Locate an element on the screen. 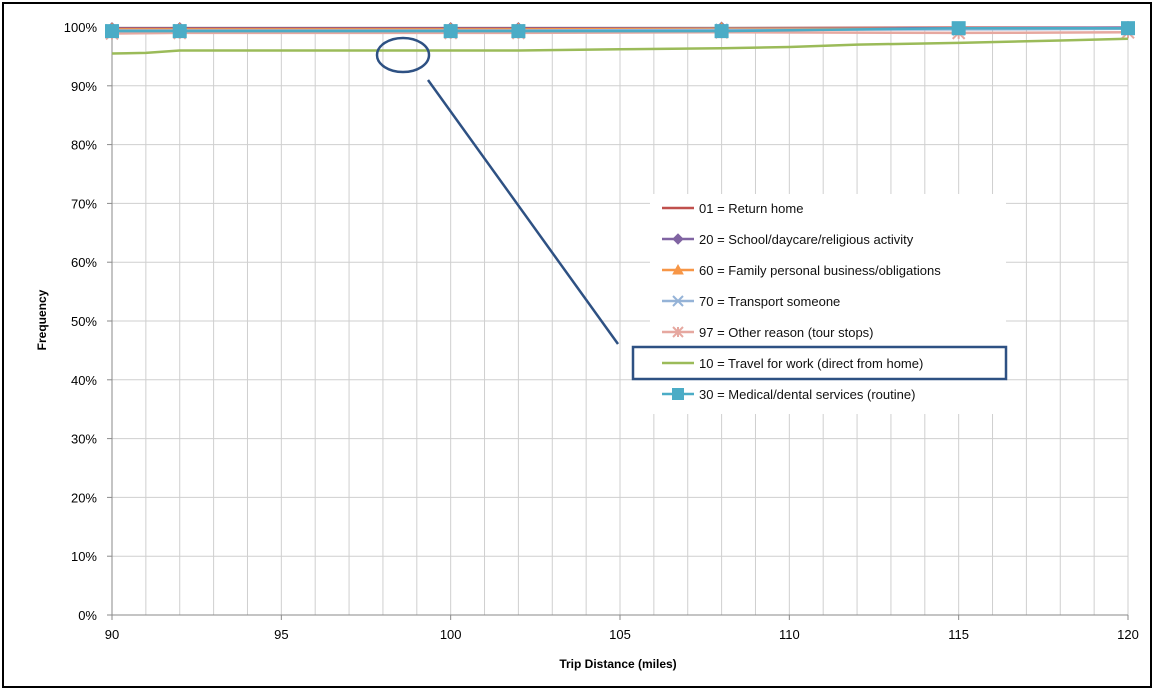 The width and height of the screenshot is (1156, 692). y-tick-label: 10% is located at coordinates (84, 556).